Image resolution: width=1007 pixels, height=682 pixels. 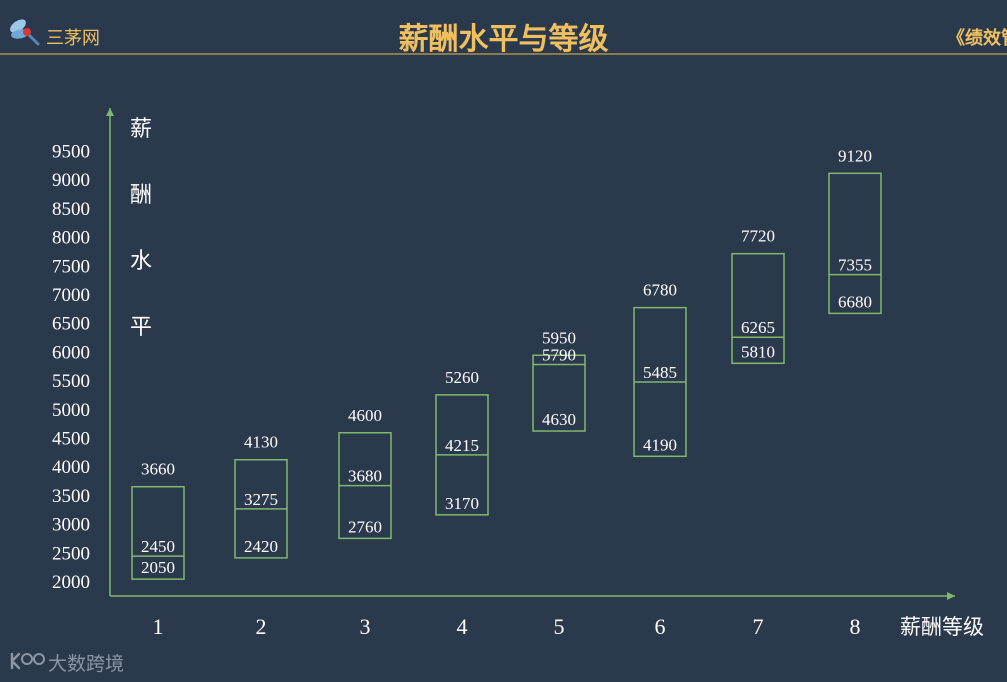 What do you see at coordinates (503, 39) in the screenshot?
I see `page-title: 薪酬水平与等级` at bounding box center [503, 39].